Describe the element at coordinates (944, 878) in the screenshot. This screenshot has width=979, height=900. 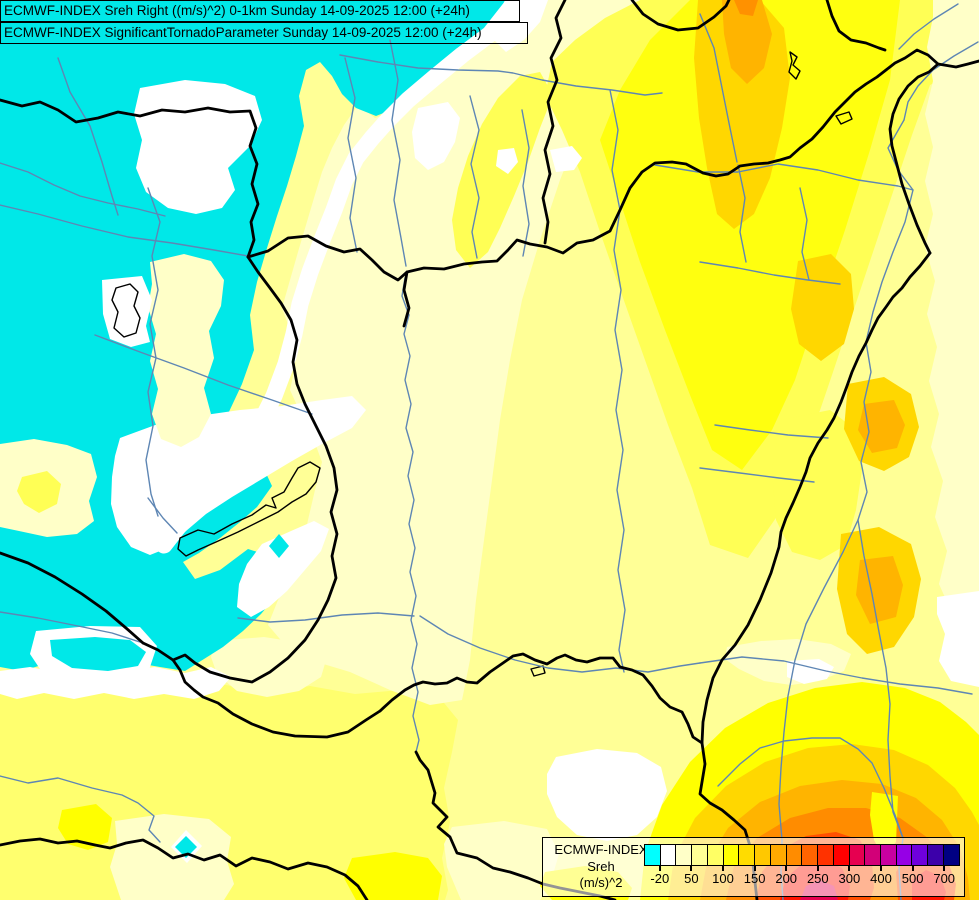
I see `colorbar-tick-label: 700` at that location.